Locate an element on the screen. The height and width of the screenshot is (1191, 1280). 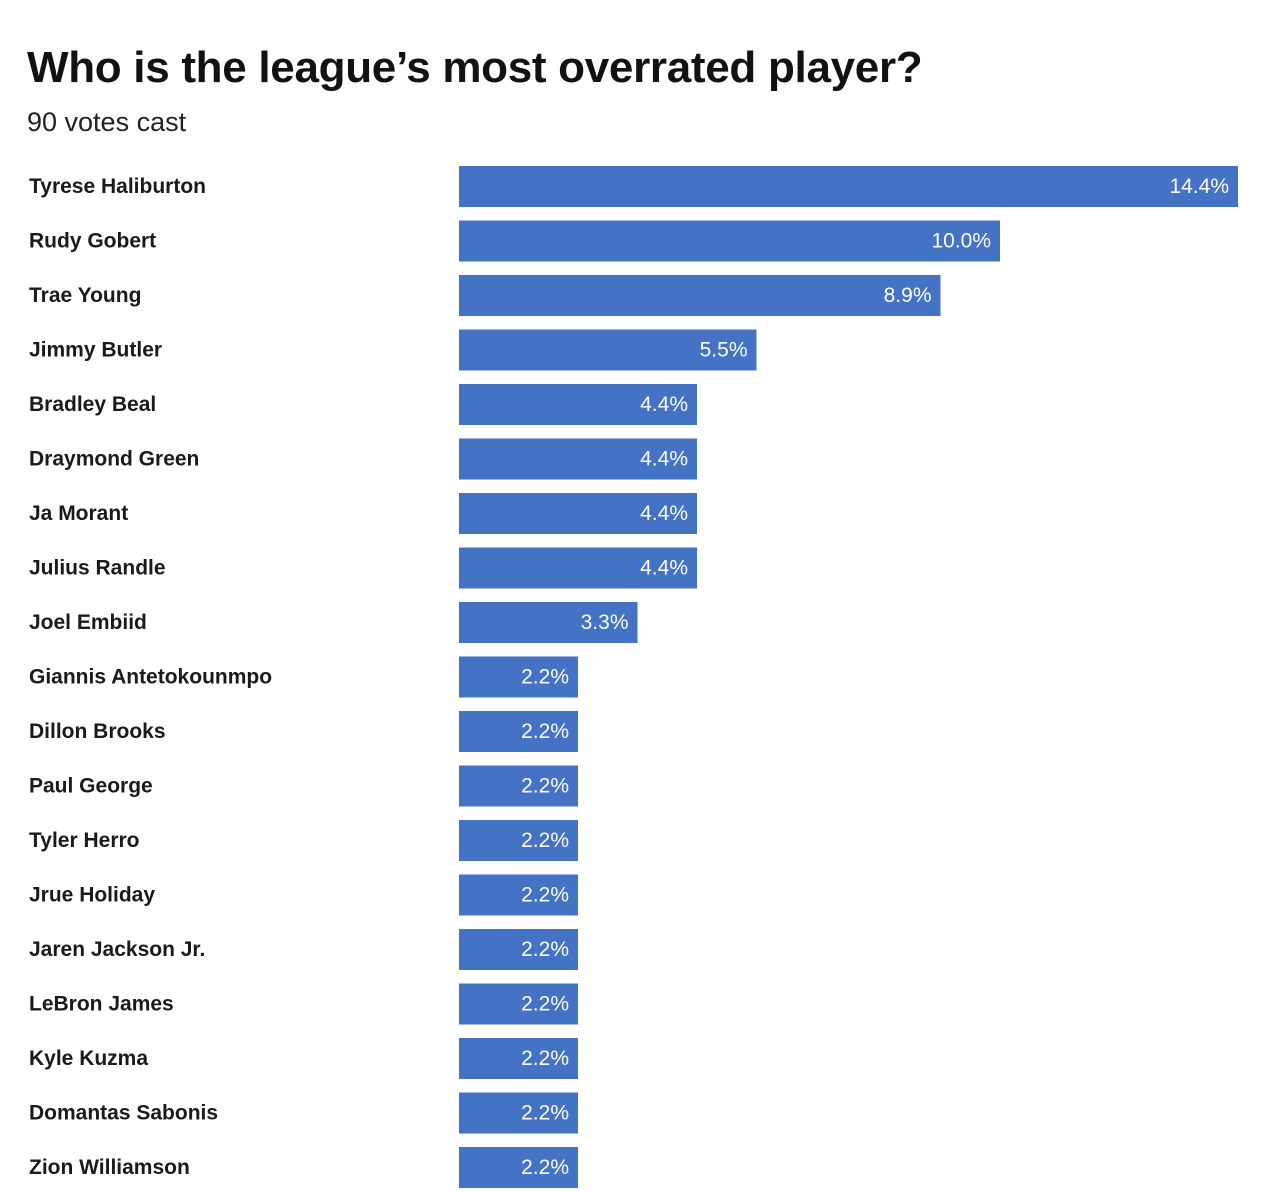
value-label: 8.9% is located at coordinates (908, 295).